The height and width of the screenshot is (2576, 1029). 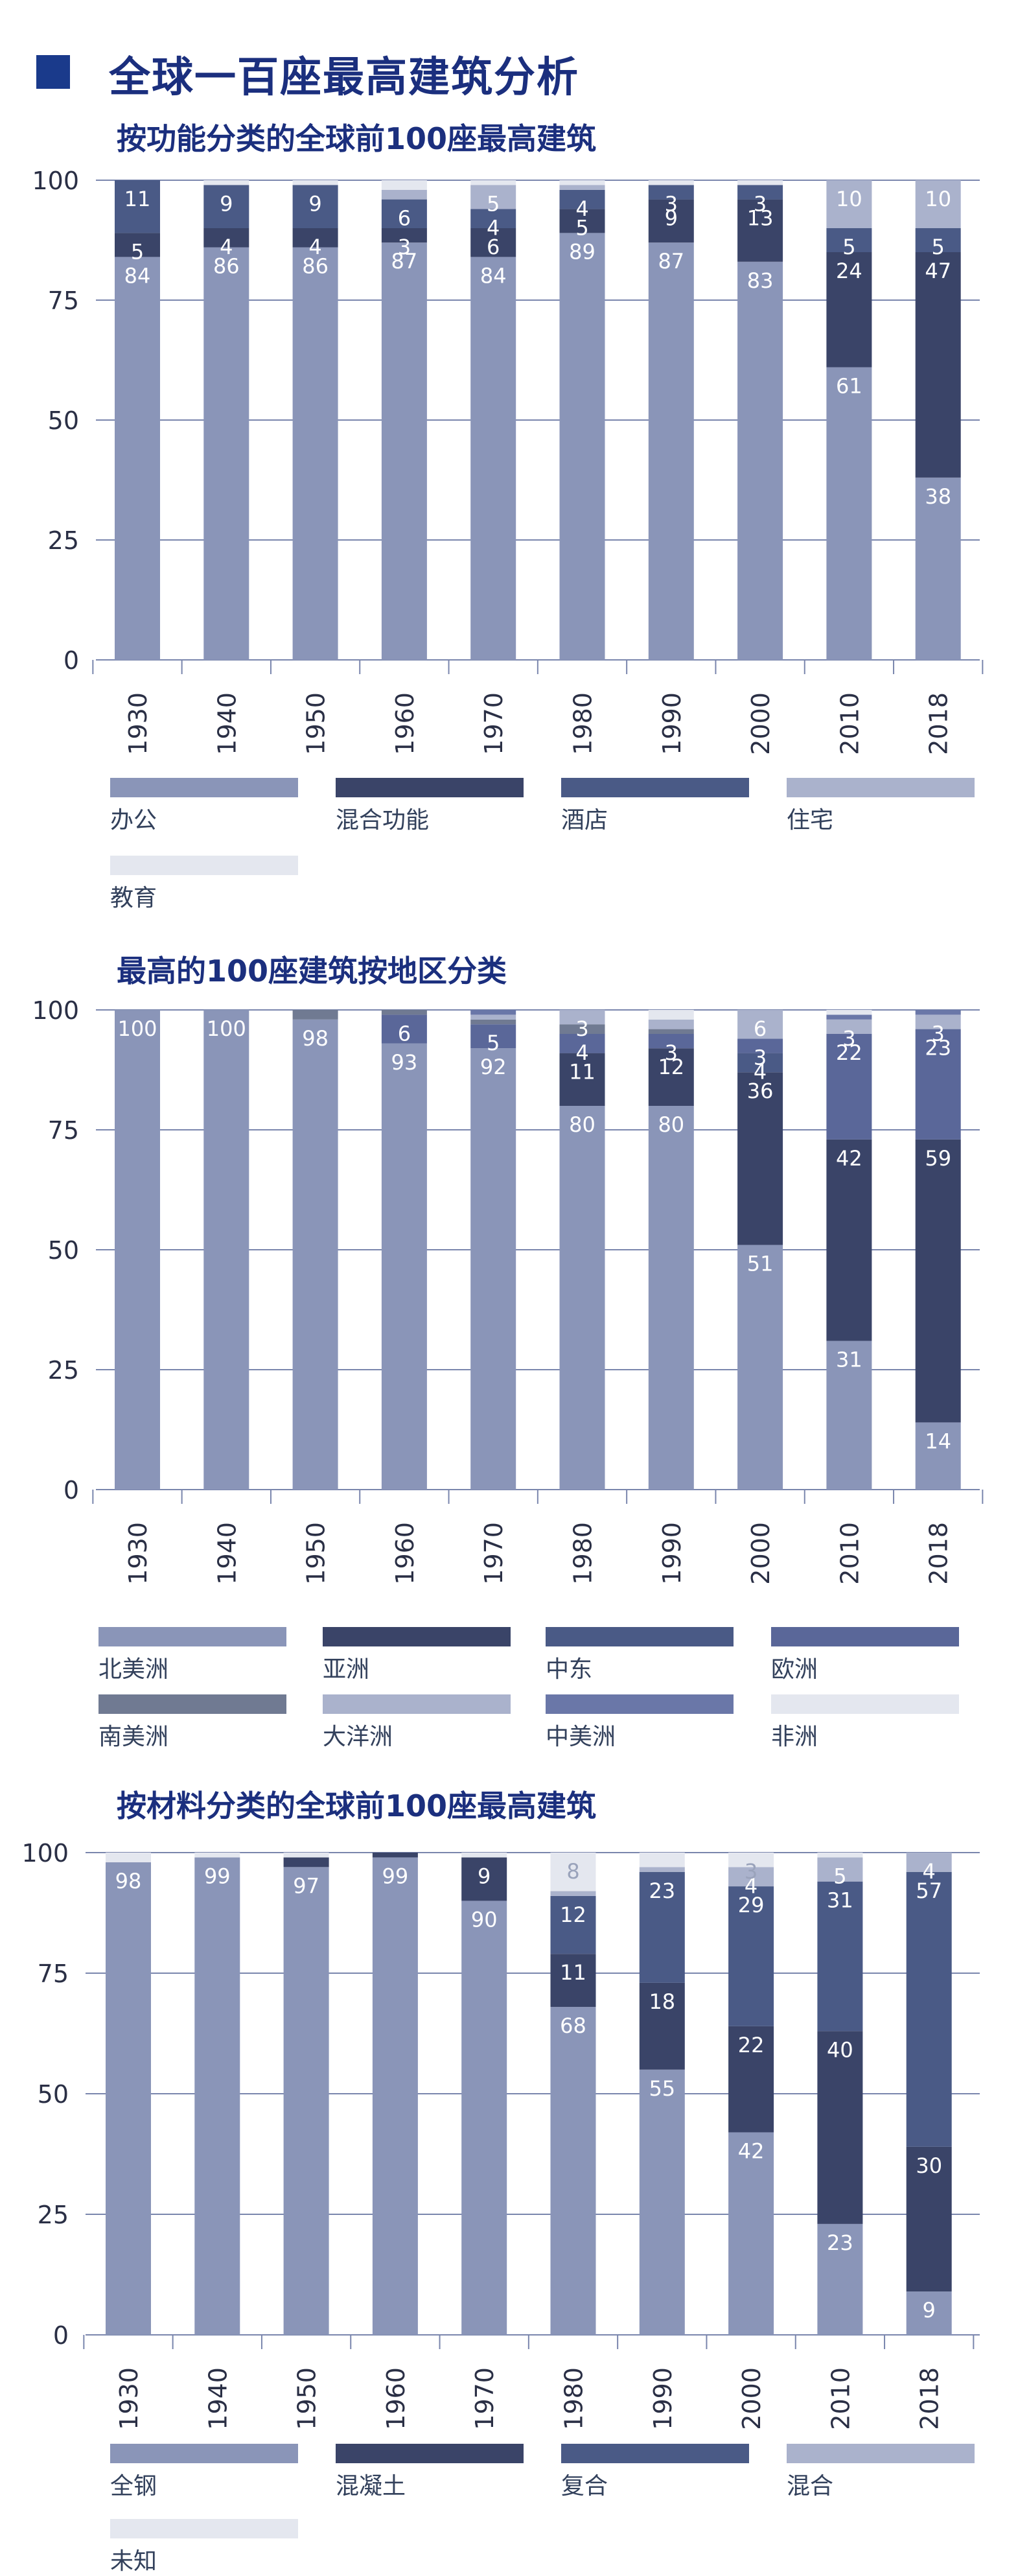 What do you see at coordinates (573, 1915) in the screenshot?
I see `data-label: 12` at bounding box center [573, 1915].